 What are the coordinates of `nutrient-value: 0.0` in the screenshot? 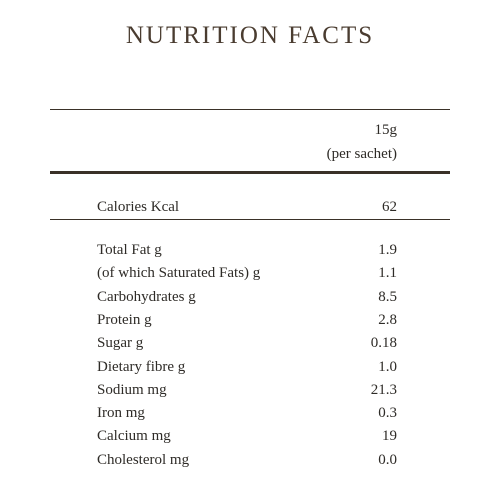 It's located at (387, 459).